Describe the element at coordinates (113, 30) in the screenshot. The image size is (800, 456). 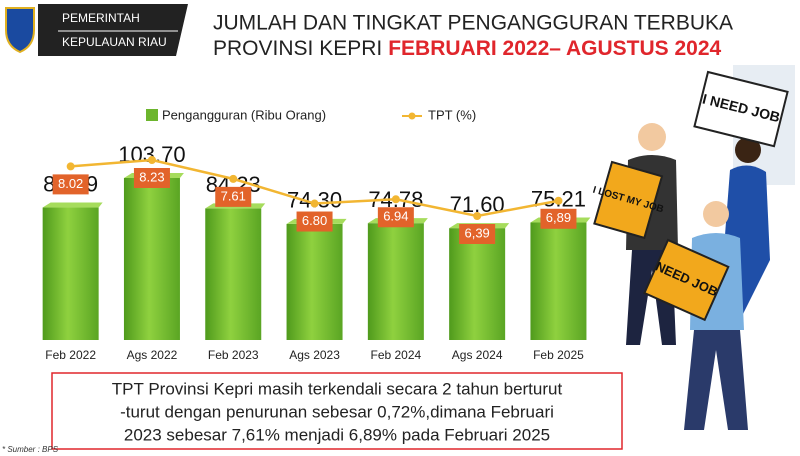
I see `org-banner` at that location.